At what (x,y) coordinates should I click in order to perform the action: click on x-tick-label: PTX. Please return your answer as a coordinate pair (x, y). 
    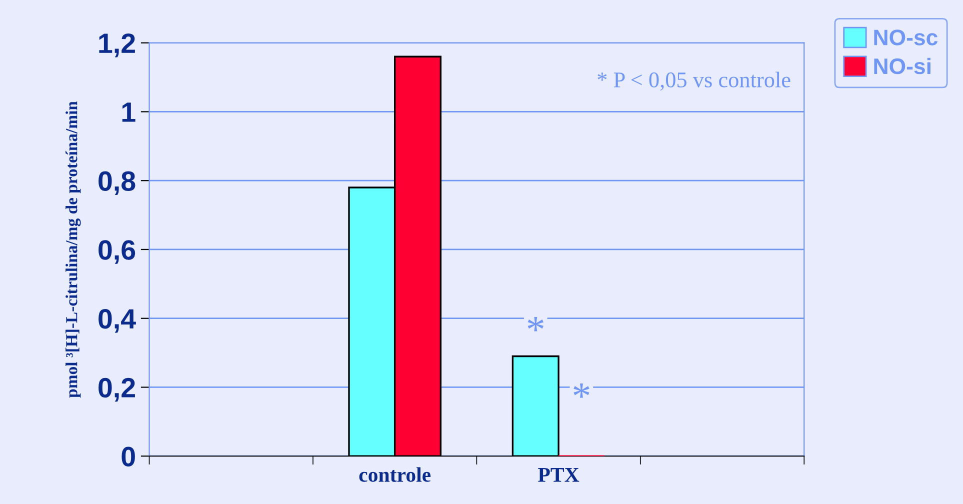
    Looking at the image, I should click on (559, 475).